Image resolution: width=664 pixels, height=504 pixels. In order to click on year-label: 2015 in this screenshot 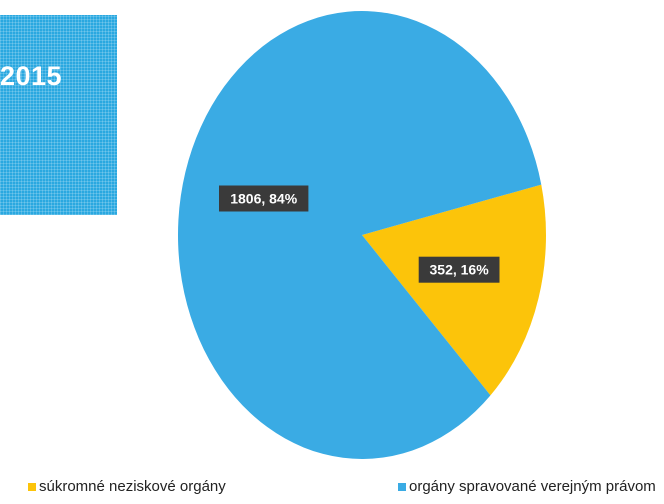, I will do `click(31, 76)`.